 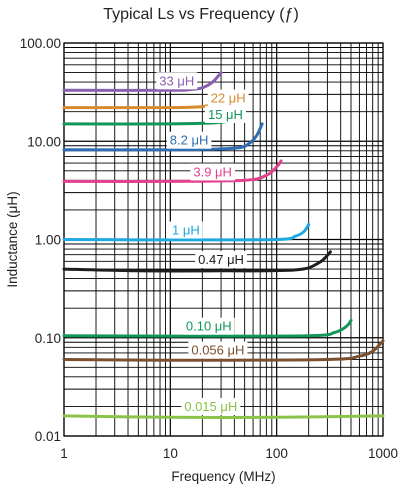 I want to click on series-label: 0.015 μH, so click(x=211, y=406).